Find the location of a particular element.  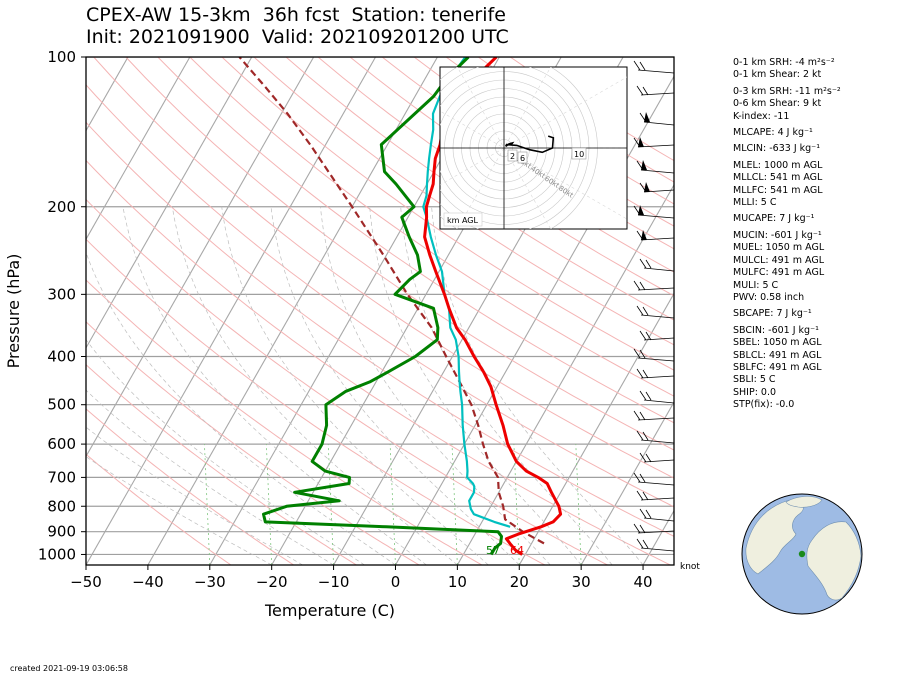

x-tick-label: −10 is located at coordinates (334, 582).